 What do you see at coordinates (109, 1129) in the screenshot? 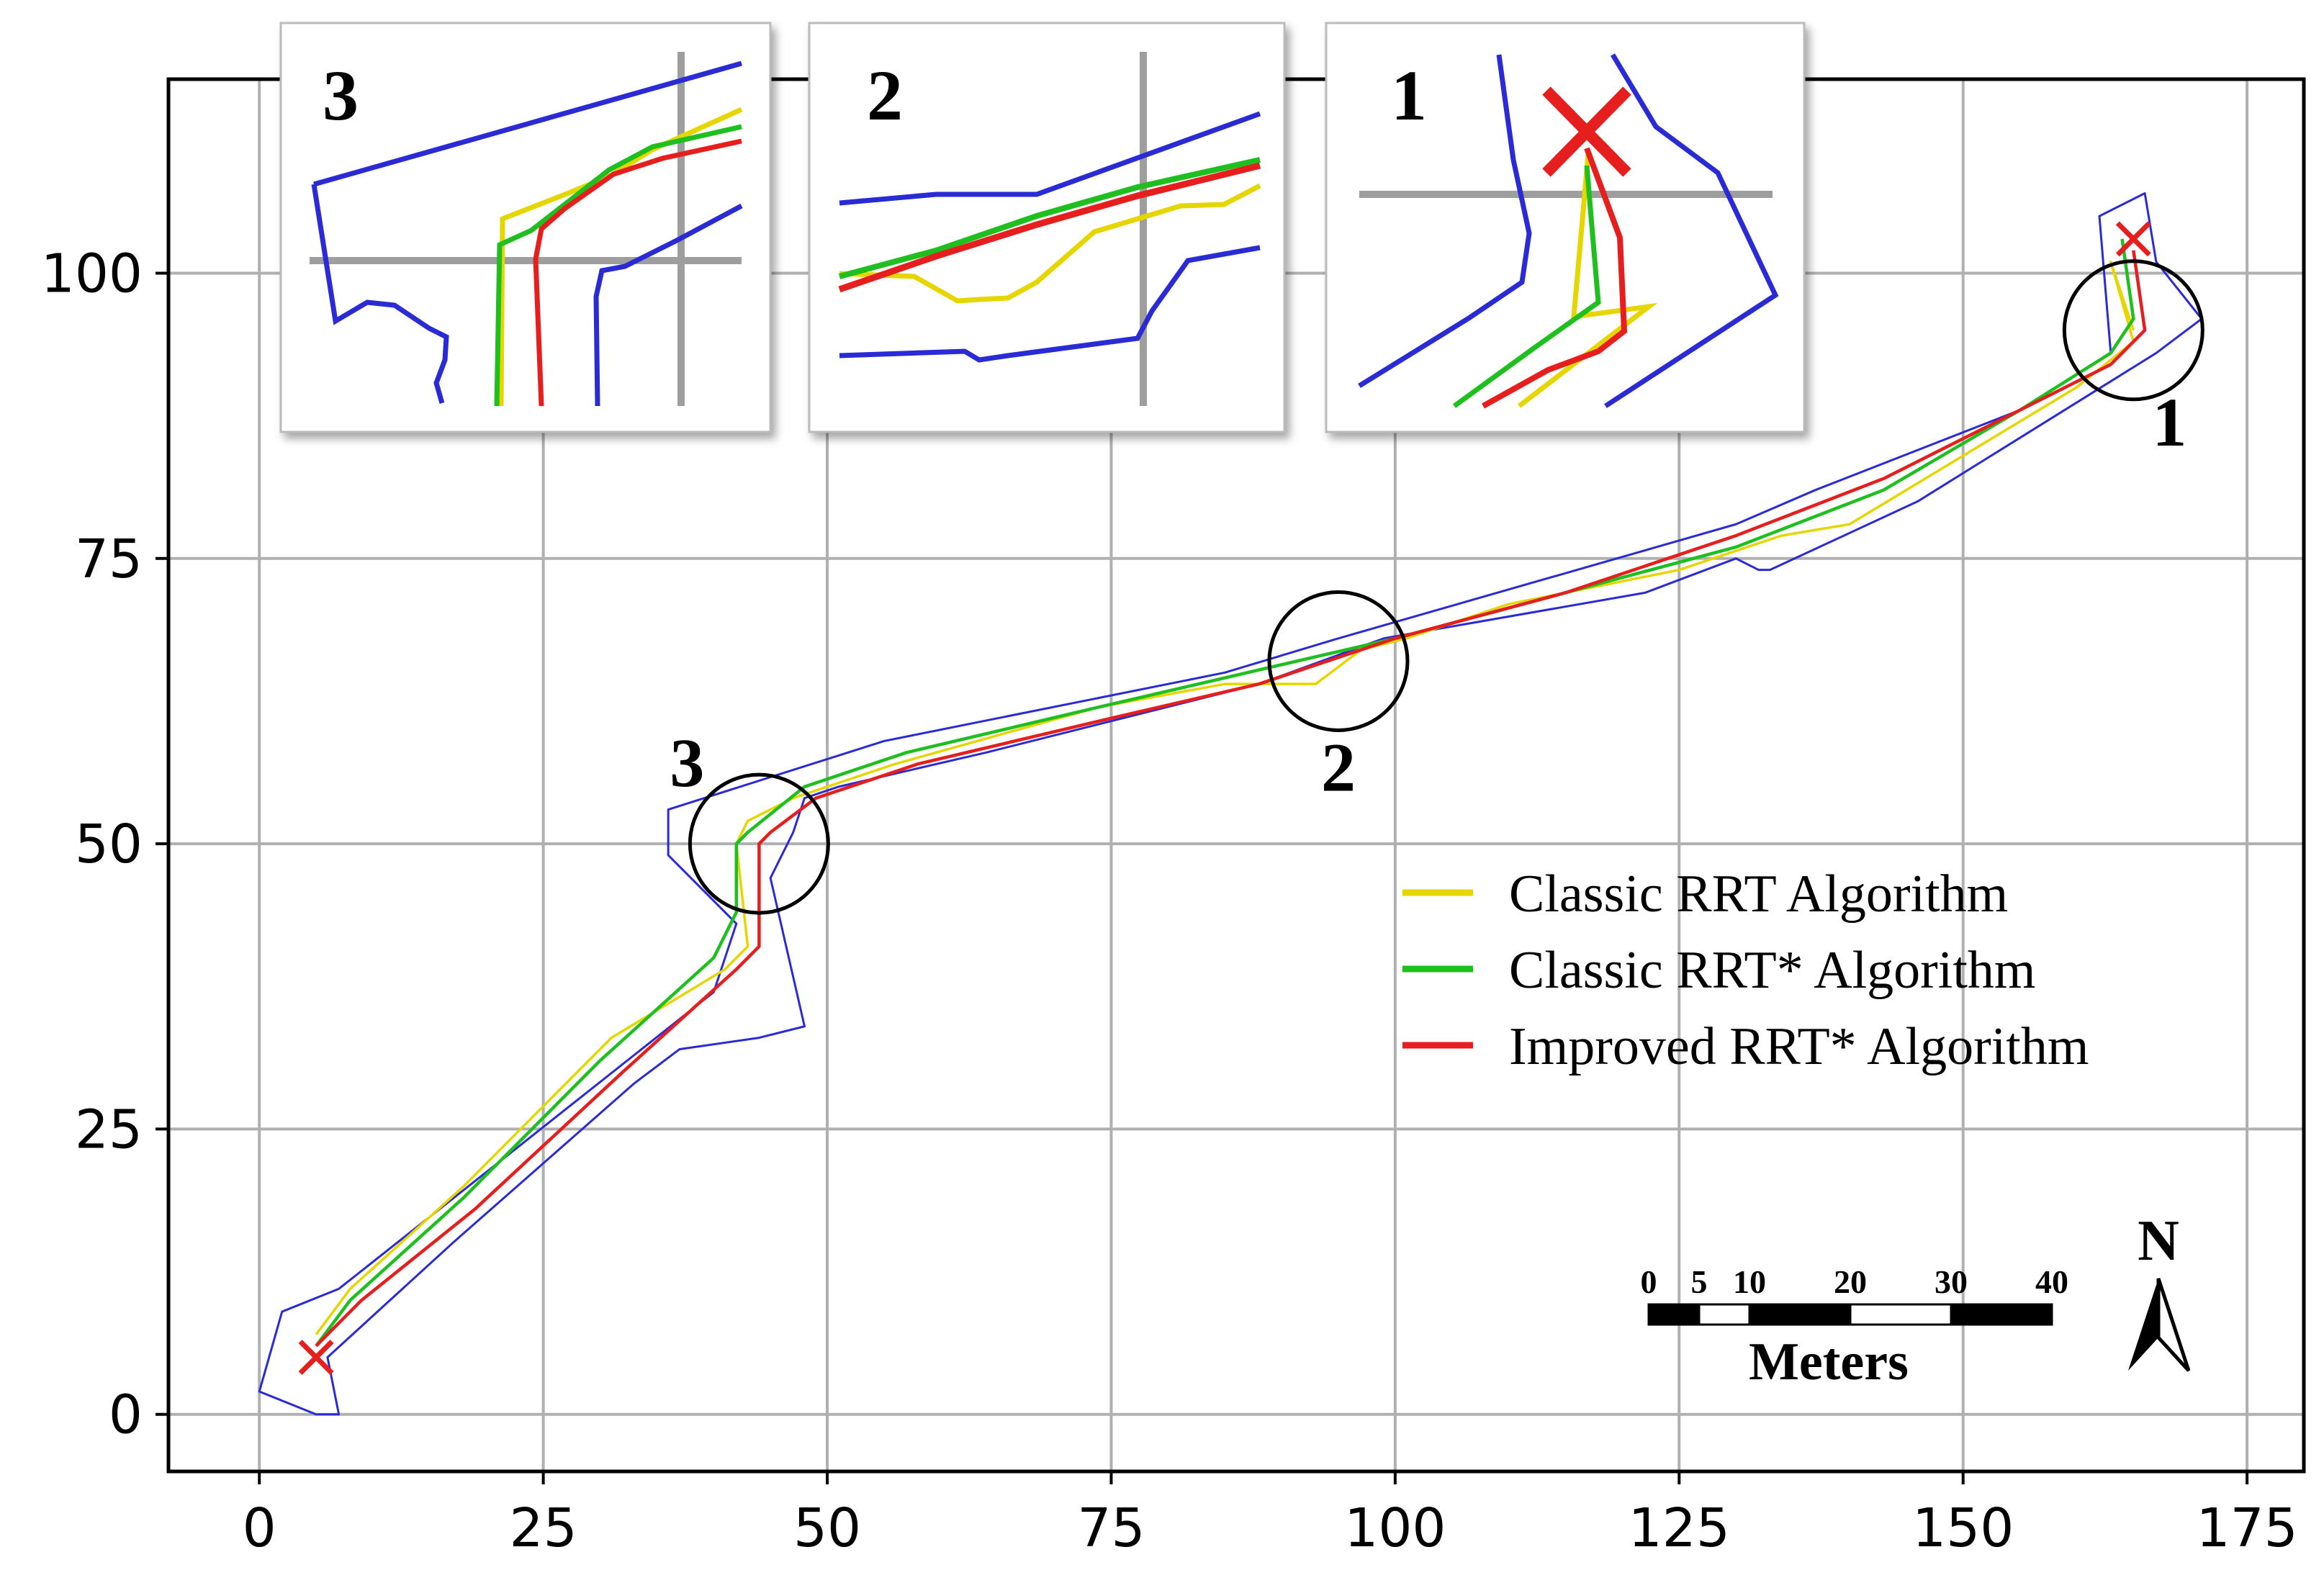
I see `y-tick-label: 25` at bounding box center [109, 1129].